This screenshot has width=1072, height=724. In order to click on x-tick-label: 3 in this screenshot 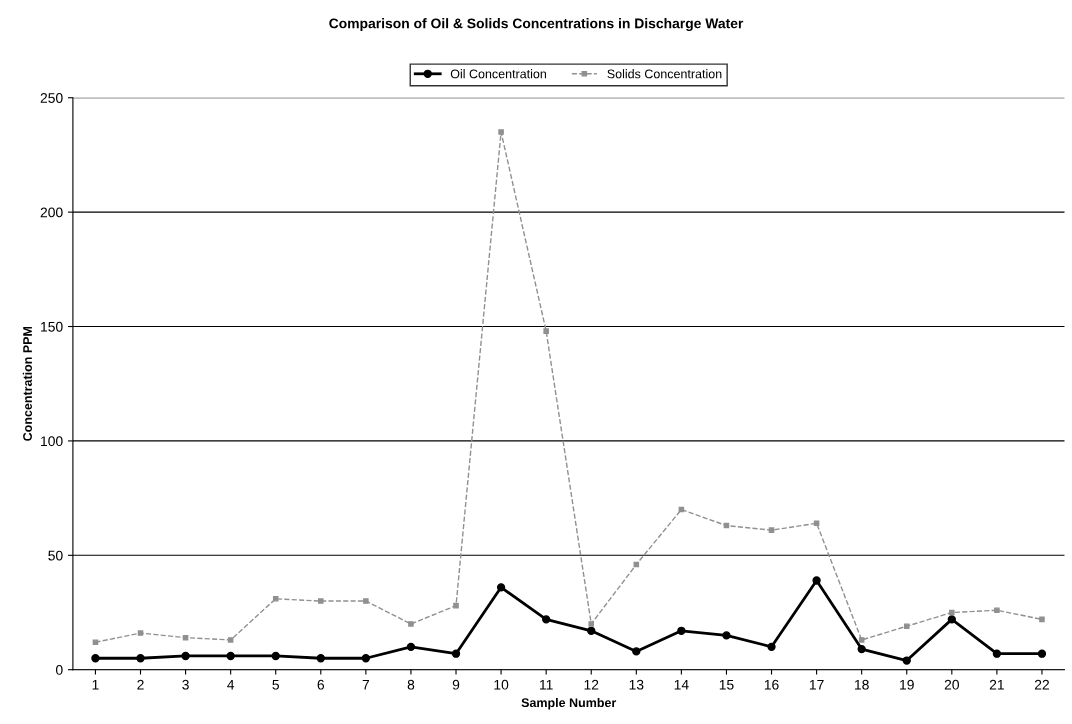, I will do `click(185, 684)`.